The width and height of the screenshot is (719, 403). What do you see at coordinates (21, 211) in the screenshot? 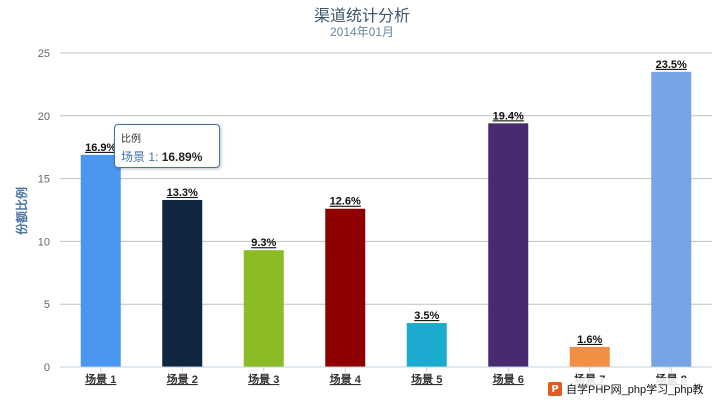
I see `y-axis-label: 份额比例` at bounding box center [21, 211].